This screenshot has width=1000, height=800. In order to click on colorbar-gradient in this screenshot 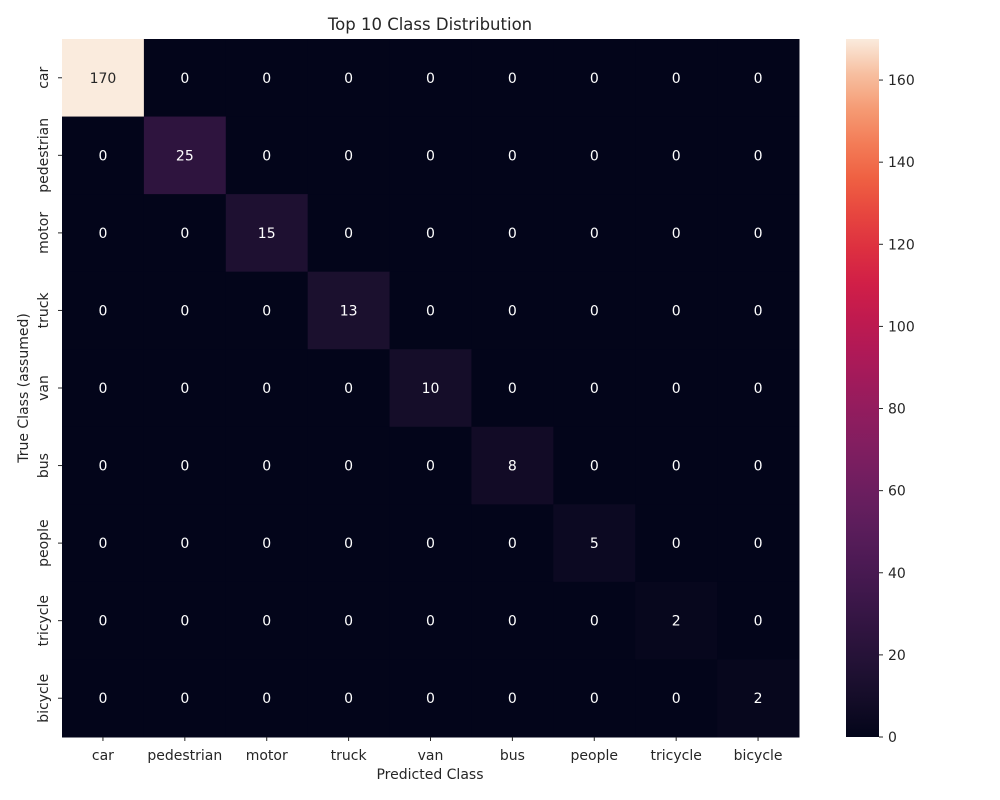, I will do `click(862, 388)`.